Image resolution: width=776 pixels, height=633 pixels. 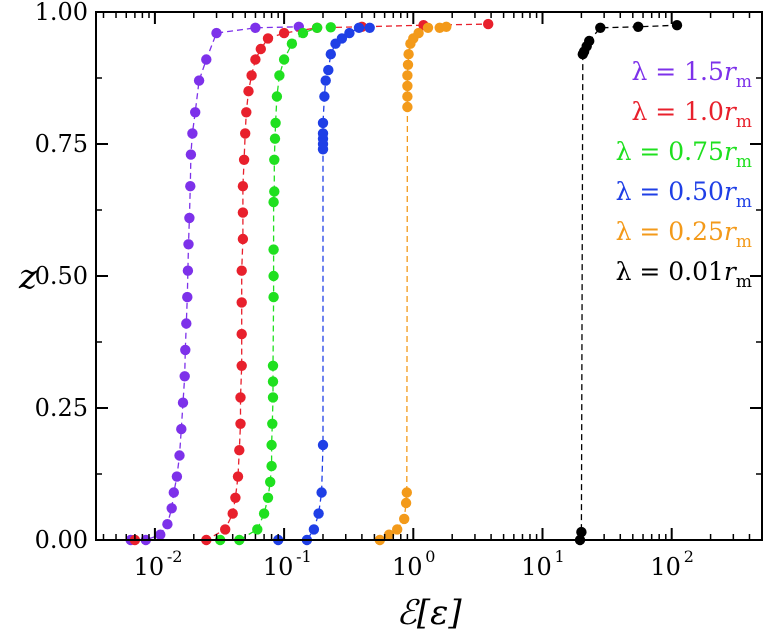 I want to click on x-tick-exponent: -1, so click(x=304, y=556).